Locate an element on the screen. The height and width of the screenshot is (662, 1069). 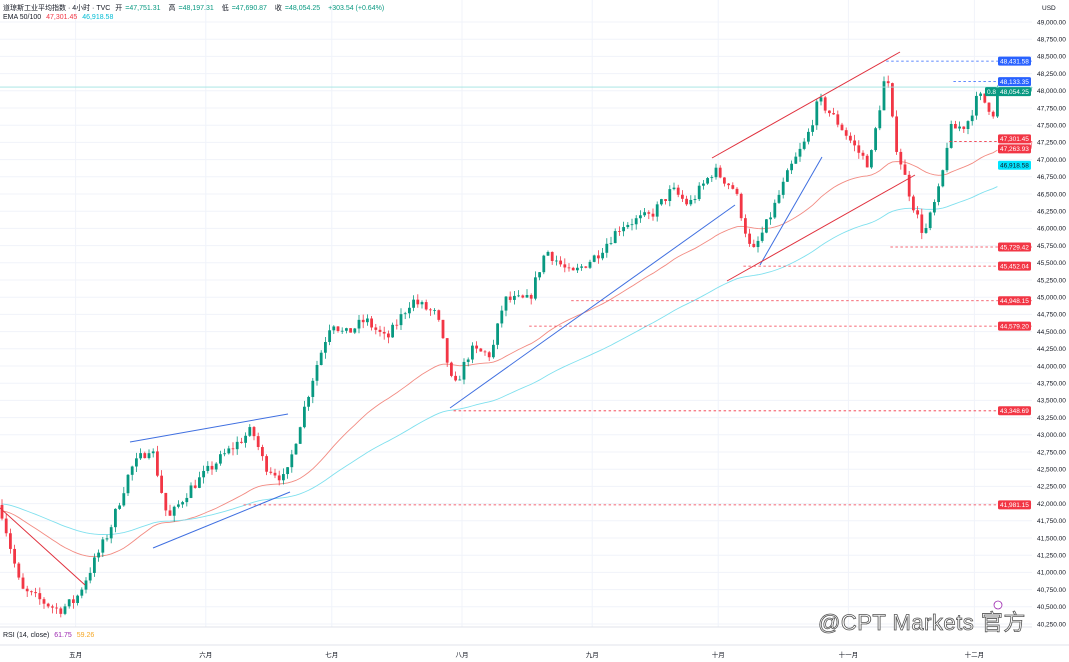
price-tag-label: 47,301.45 is located at coordinates (1014, 139).